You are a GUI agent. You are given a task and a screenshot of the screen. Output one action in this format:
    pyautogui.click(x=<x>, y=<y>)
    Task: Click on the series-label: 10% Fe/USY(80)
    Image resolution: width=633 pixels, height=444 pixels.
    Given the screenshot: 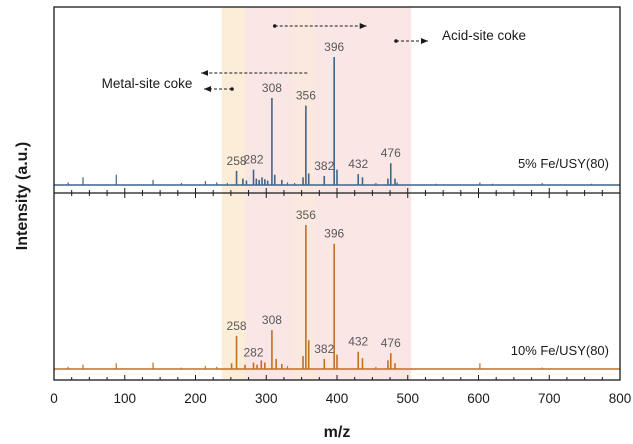 What is the action you would take?
    pyautogui.click(x=560, y=350)
    